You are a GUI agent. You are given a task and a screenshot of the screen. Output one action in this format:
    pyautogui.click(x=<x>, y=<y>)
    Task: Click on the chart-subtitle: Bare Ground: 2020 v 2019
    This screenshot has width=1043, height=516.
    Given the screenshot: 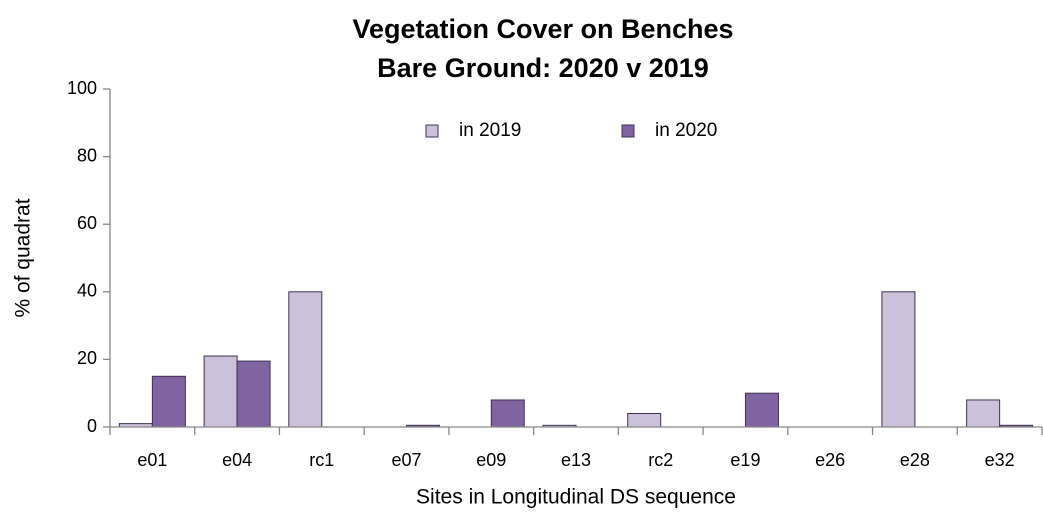 What is the action you would take?
    pyautogui.click(x=543, y=68)
    